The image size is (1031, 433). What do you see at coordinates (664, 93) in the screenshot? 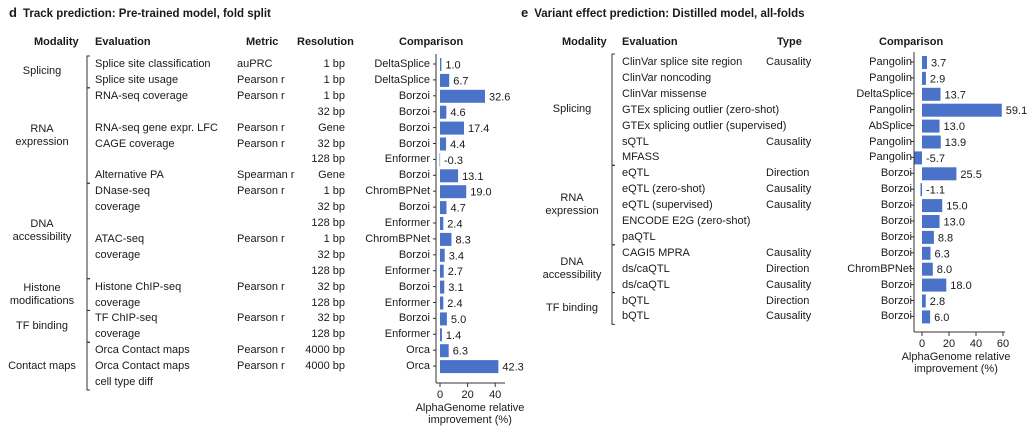
I see `panel_e-row-evaluation: ClinVar missense` at bounding box center [664, 93].